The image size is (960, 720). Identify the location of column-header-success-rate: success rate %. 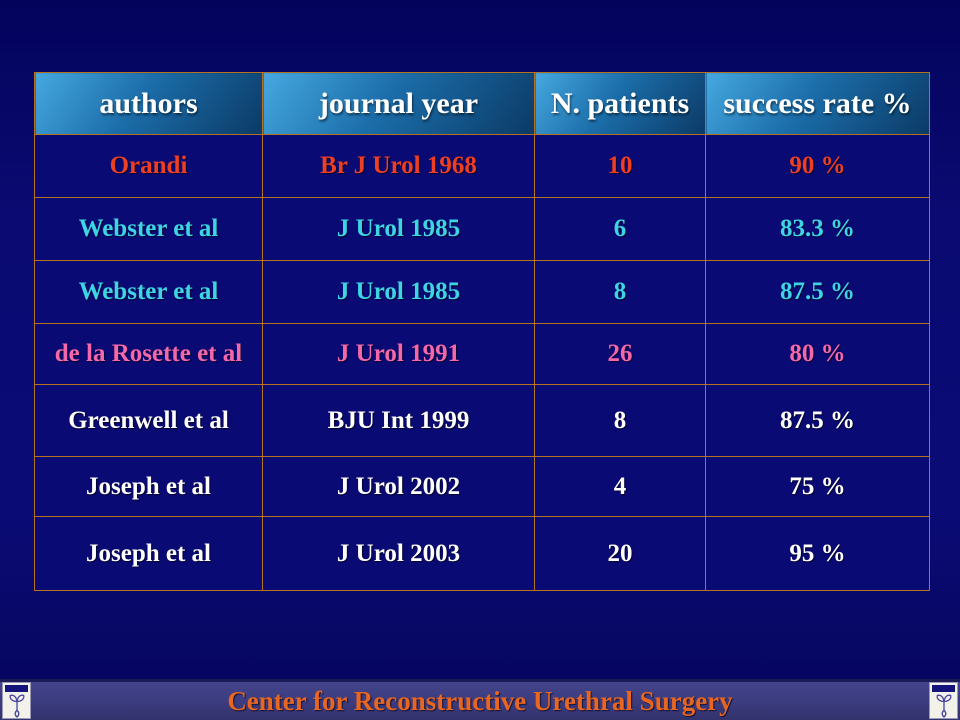
(817, 103).